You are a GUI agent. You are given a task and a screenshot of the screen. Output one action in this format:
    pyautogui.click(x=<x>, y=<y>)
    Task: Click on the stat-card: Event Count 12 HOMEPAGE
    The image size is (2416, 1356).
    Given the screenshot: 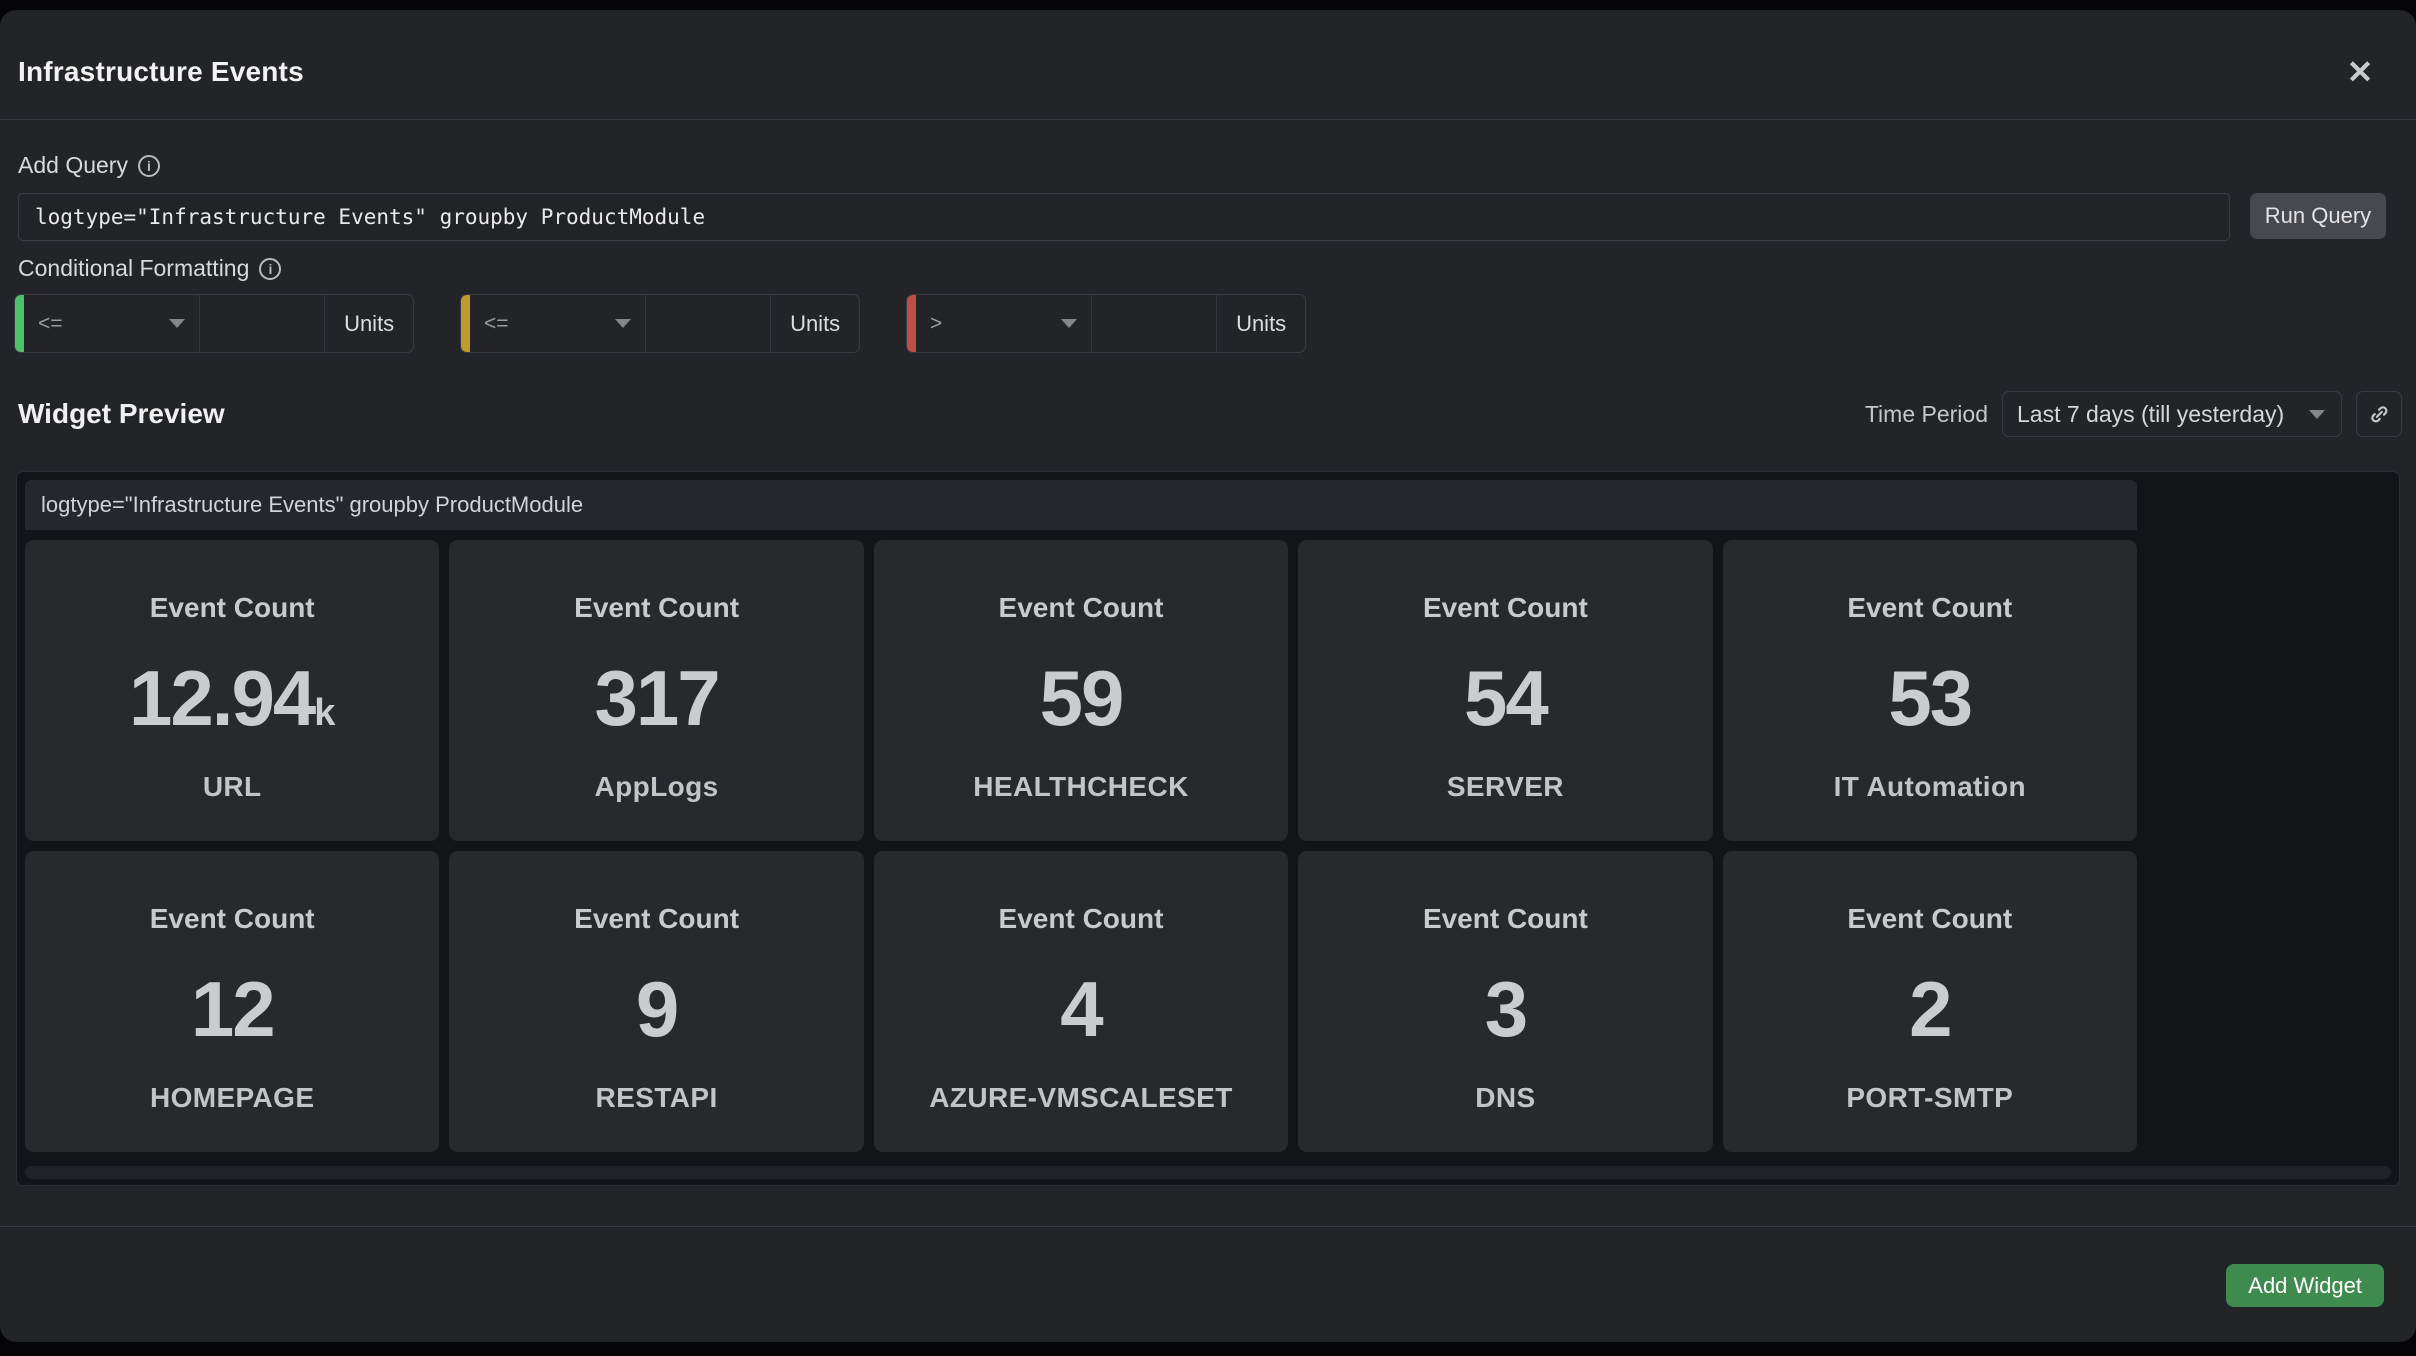 What is the action you would take?
    pyautogui.click(x=232, y=1001)
    